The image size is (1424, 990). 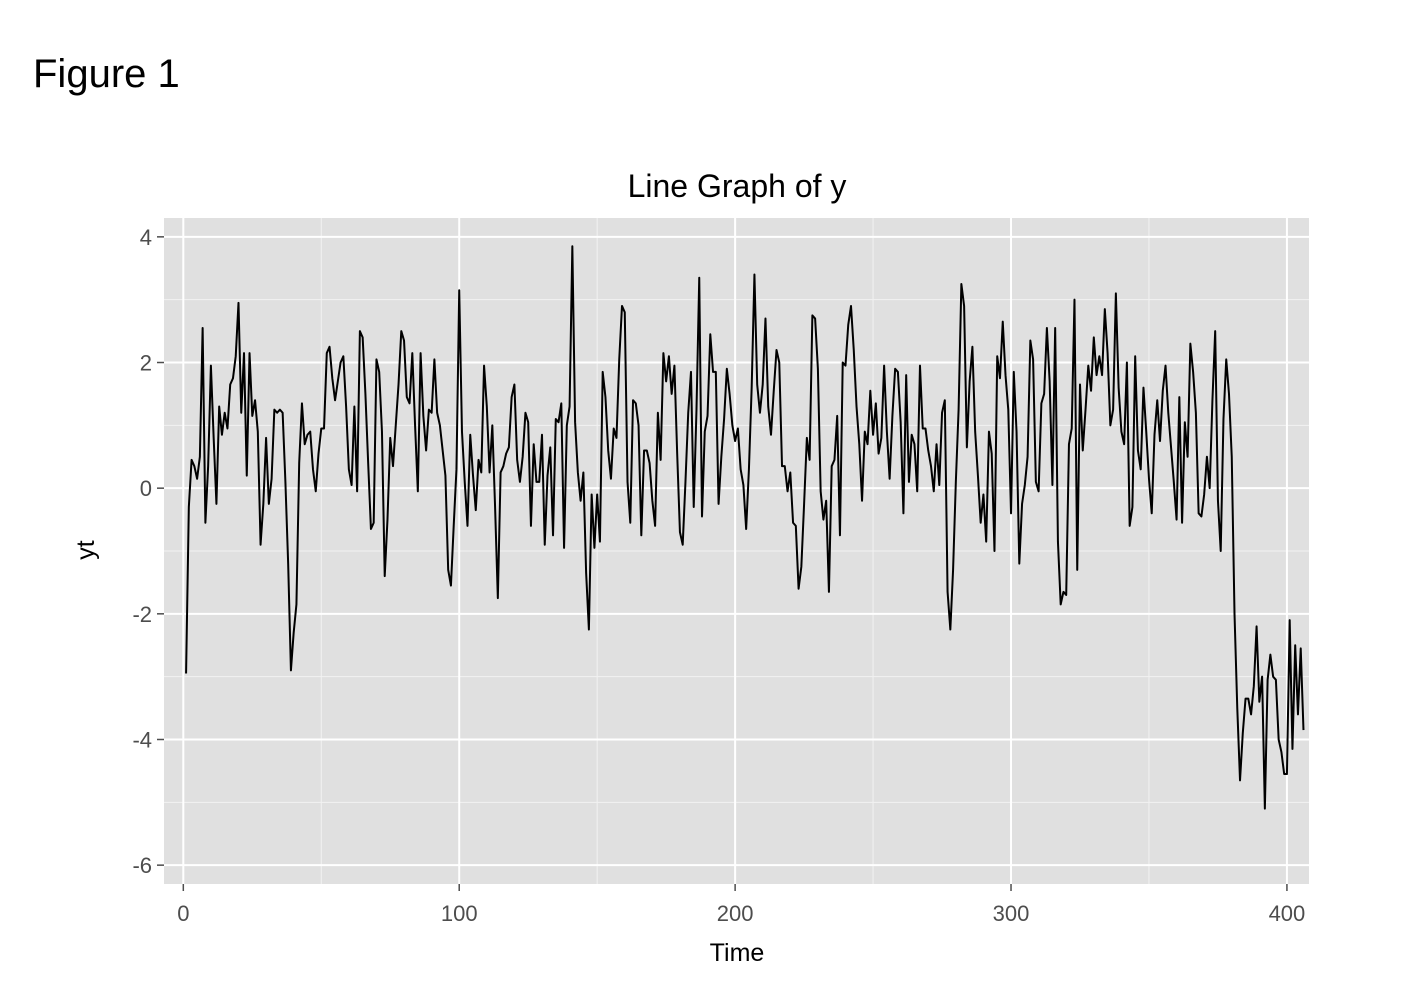 I want to click on y-axis-title: yt, so click(x=86, y=550).